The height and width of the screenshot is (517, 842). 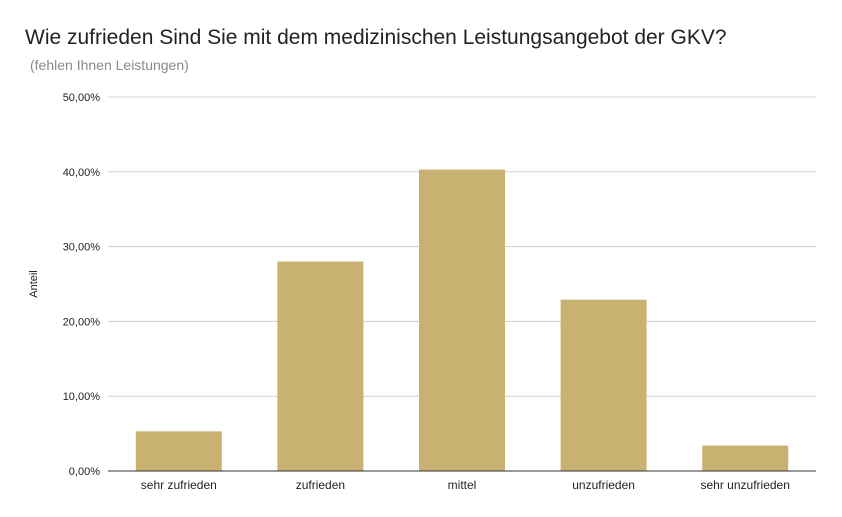 What do you see at coordinates (179, 485) in the screenshot?
I see `x-tick-label: sehr zufrieden` at bounding box center [179, 485].